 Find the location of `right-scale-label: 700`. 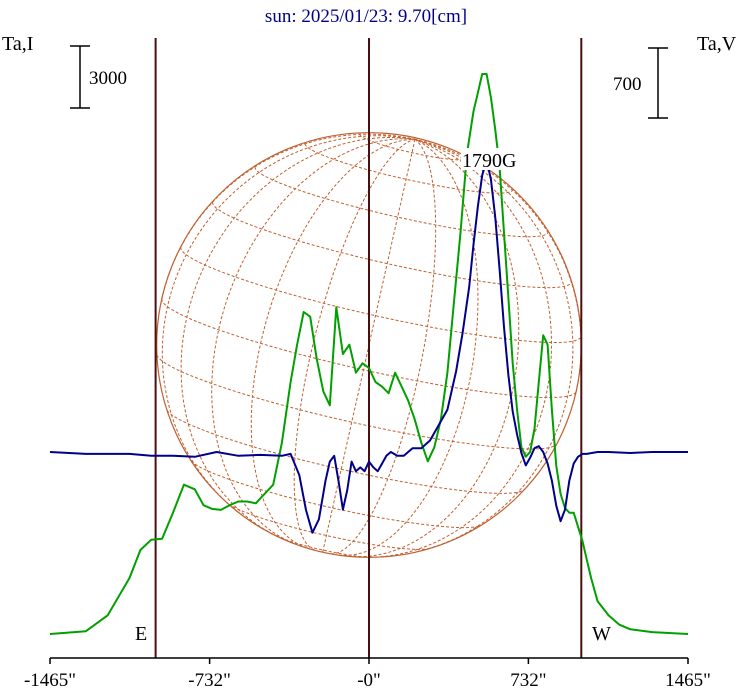

right-scale-label: 700 is located at coordinates (627, 84).